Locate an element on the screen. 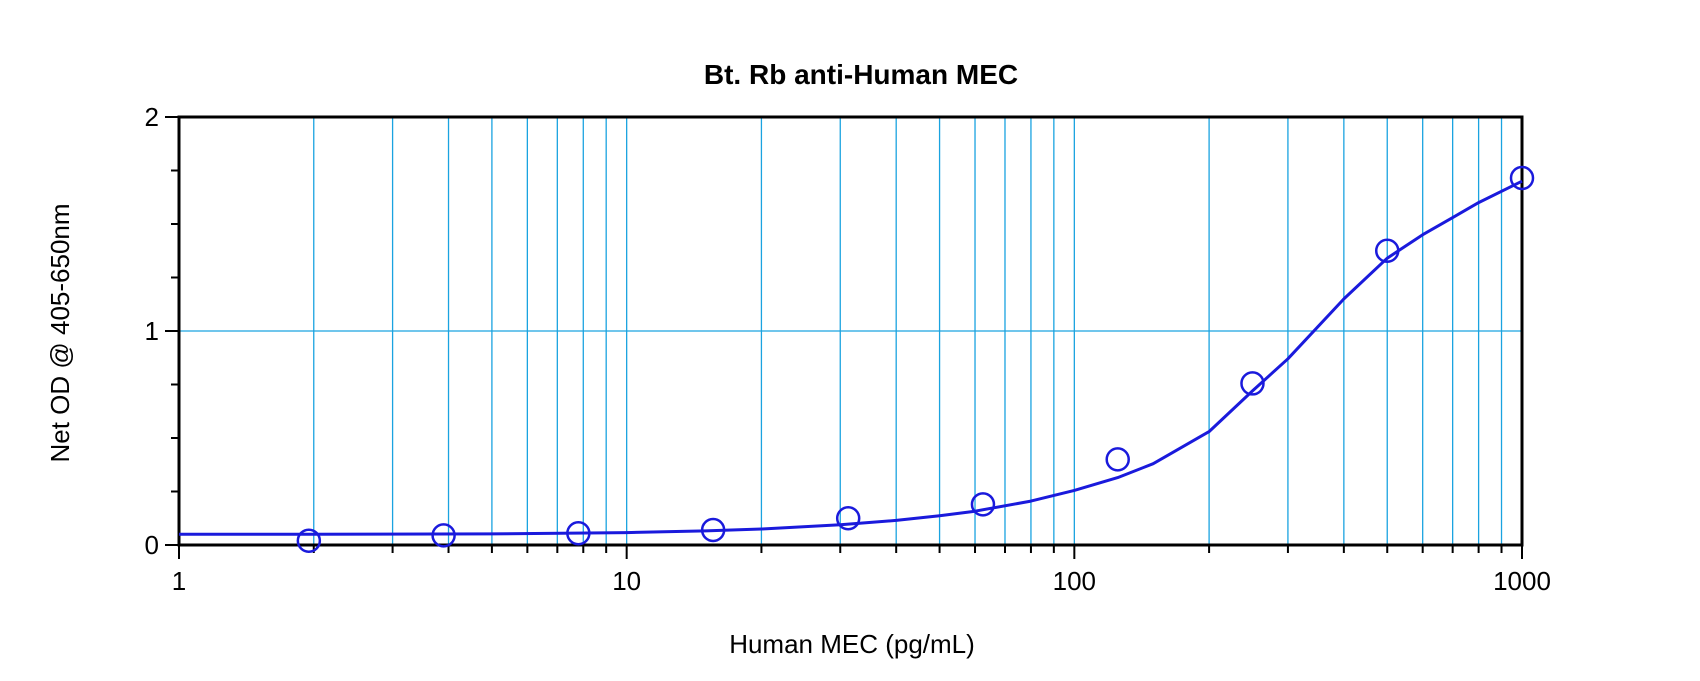 Image resolution: width=1700 pixels, height=681 pixels. chart-title: Bt. Rb anti-Human MEC is located at coordinates (861, 74).